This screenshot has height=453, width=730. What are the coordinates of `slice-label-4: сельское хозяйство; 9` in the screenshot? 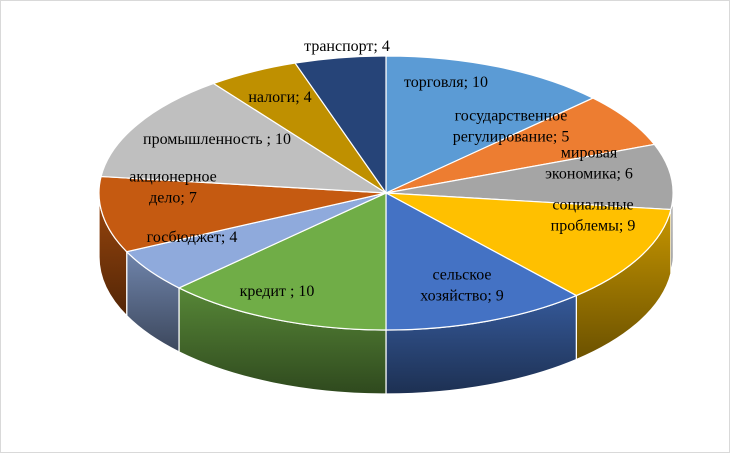 It's located at (462, 285).